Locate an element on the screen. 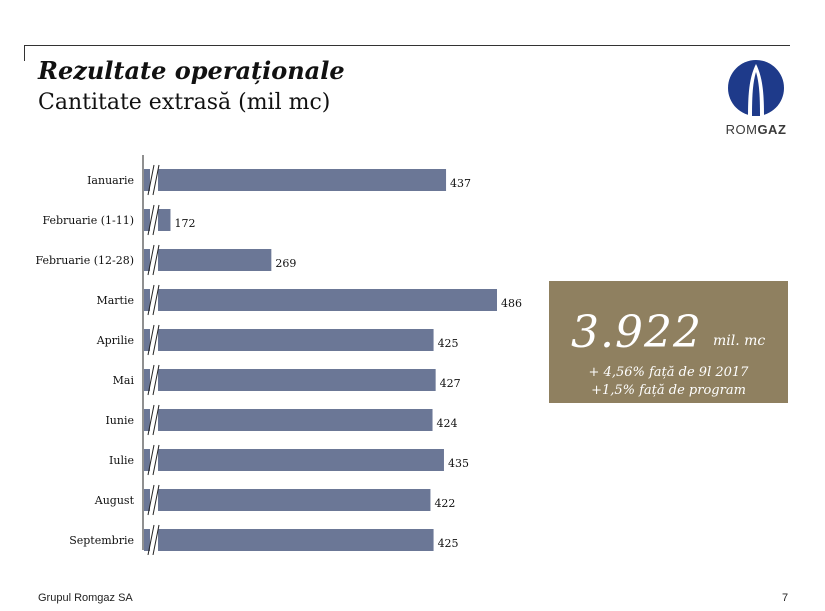 The width and height of the screenshot is (825, 611). value-label: 422 is located at coordinates (444, 503).